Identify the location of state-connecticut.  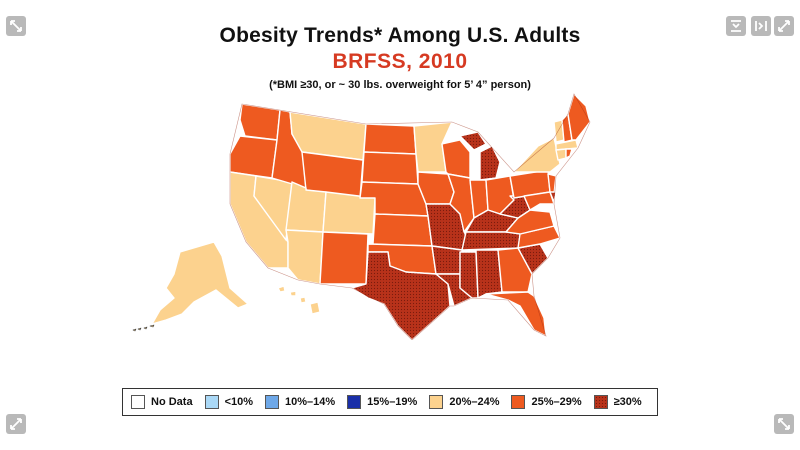
(561, 154).